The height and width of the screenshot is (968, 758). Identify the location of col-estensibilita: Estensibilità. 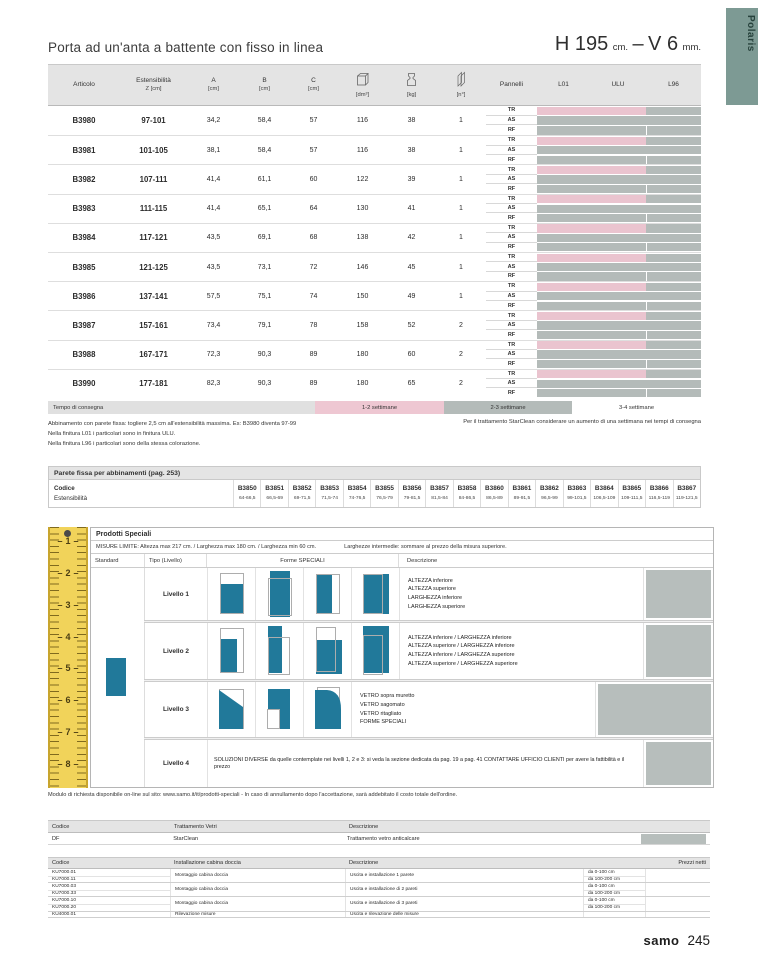
(153, 80).